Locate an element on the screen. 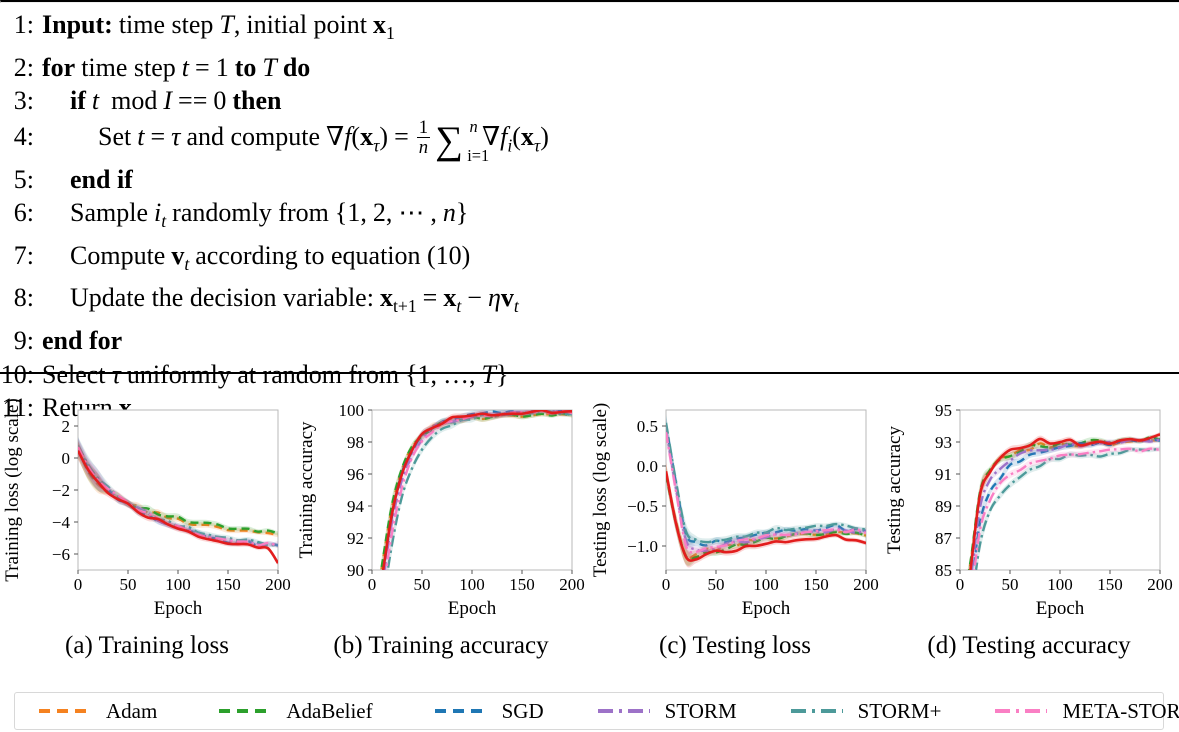 The height and width of the screenshot is (732, 1179). text-according-to-equation: according to equation (10) is located at coordinates (333, 255).